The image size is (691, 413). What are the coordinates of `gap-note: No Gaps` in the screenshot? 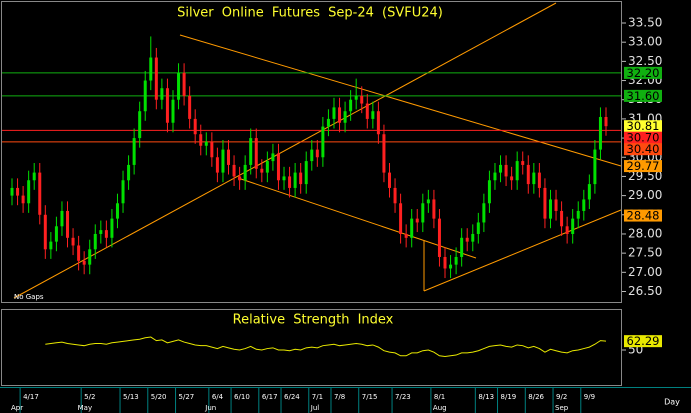 It's located at (29, 297).